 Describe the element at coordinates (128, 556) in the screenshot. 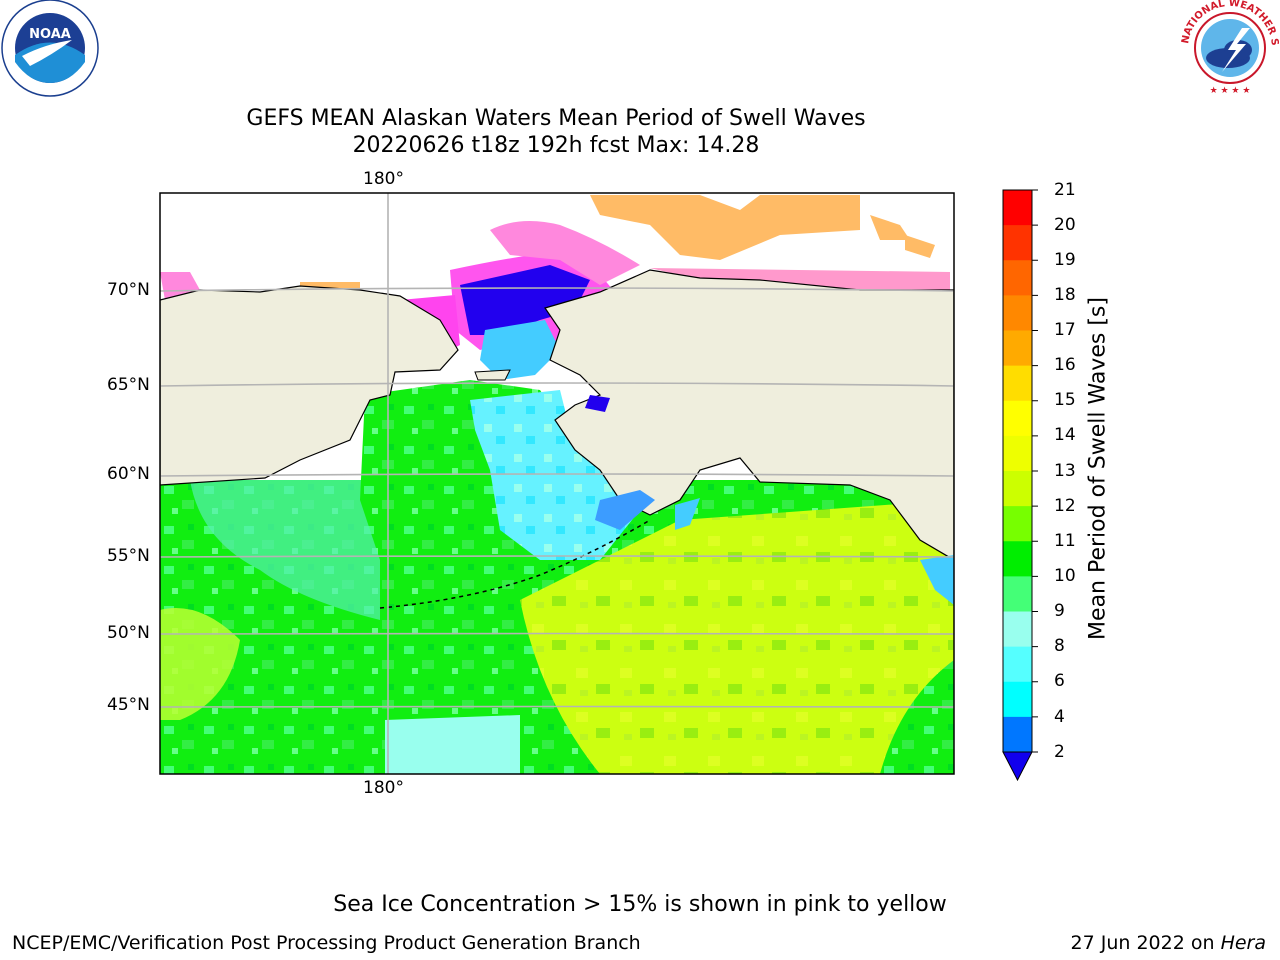

I see `lat-label-55: 55°N` at that location.